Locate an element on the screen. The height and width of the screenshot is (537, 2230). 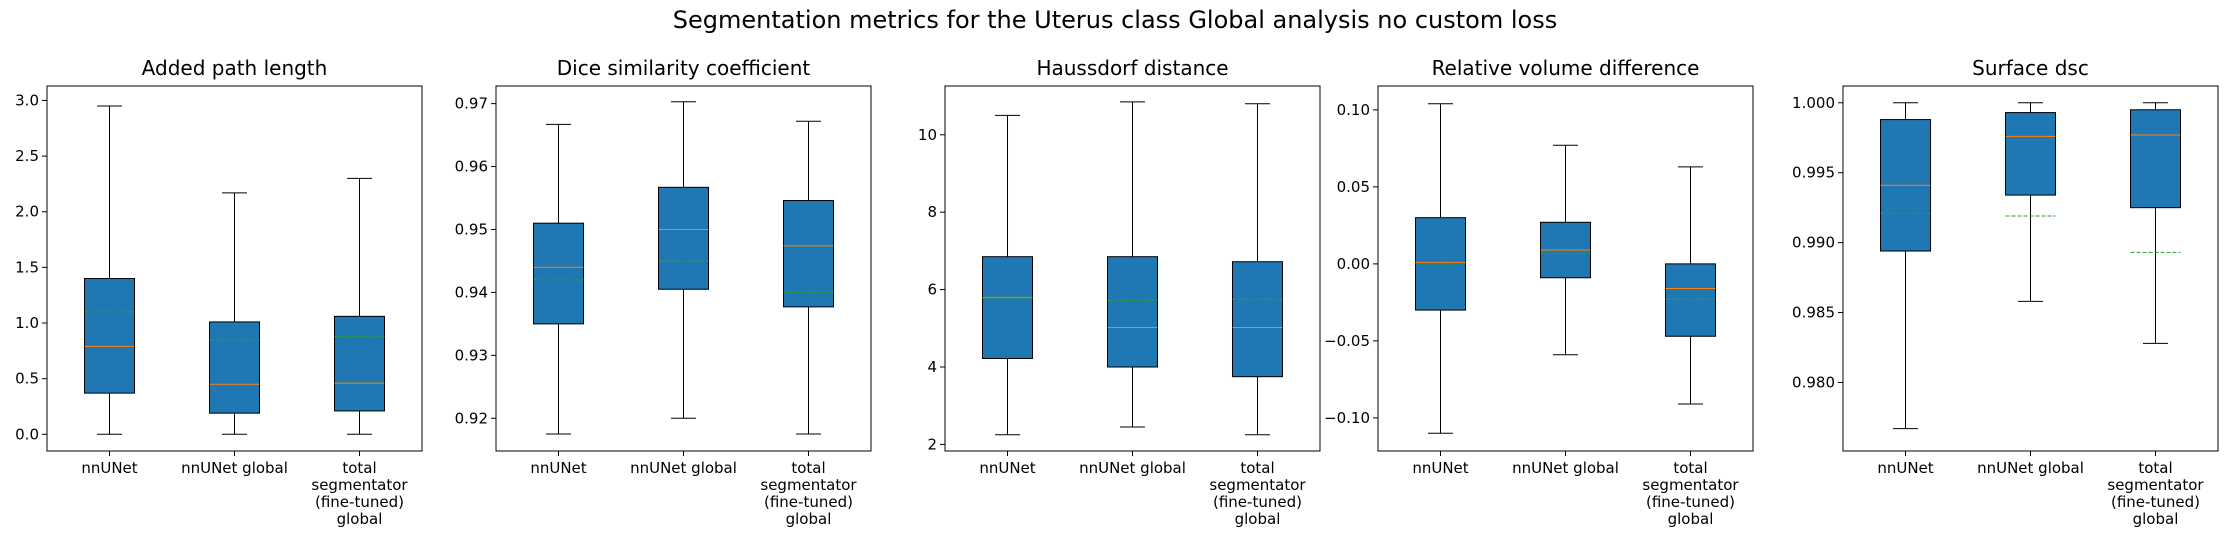
y-tick-label: 0.985 is located at coordinates (1813, 313).